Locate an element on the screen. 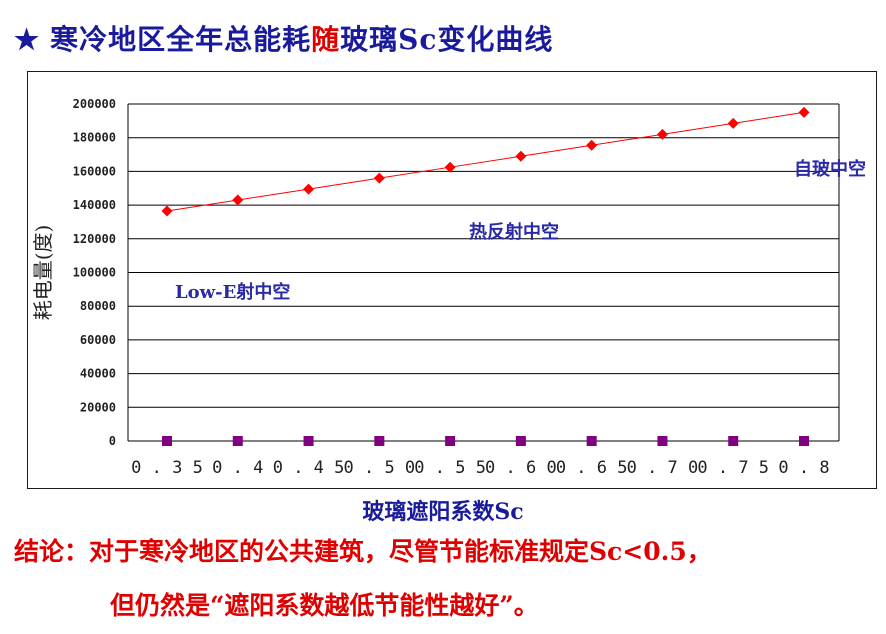 This screenshot has width=886, height=634. y-tick-label: 160000 is located at coordinates (94, 171).